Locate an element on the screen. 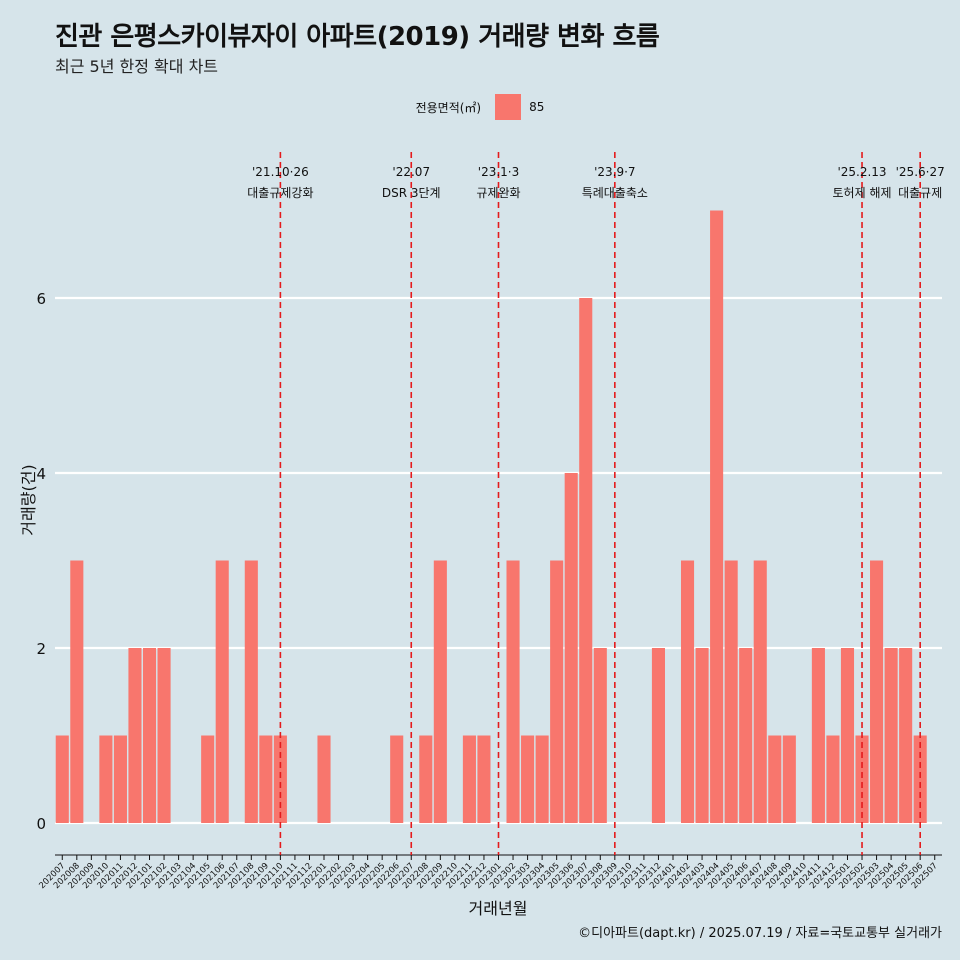 Image resolution: width=960 pixels, height=960 pixels. event-label: 대출규제 is located at coordinates (920, 193).